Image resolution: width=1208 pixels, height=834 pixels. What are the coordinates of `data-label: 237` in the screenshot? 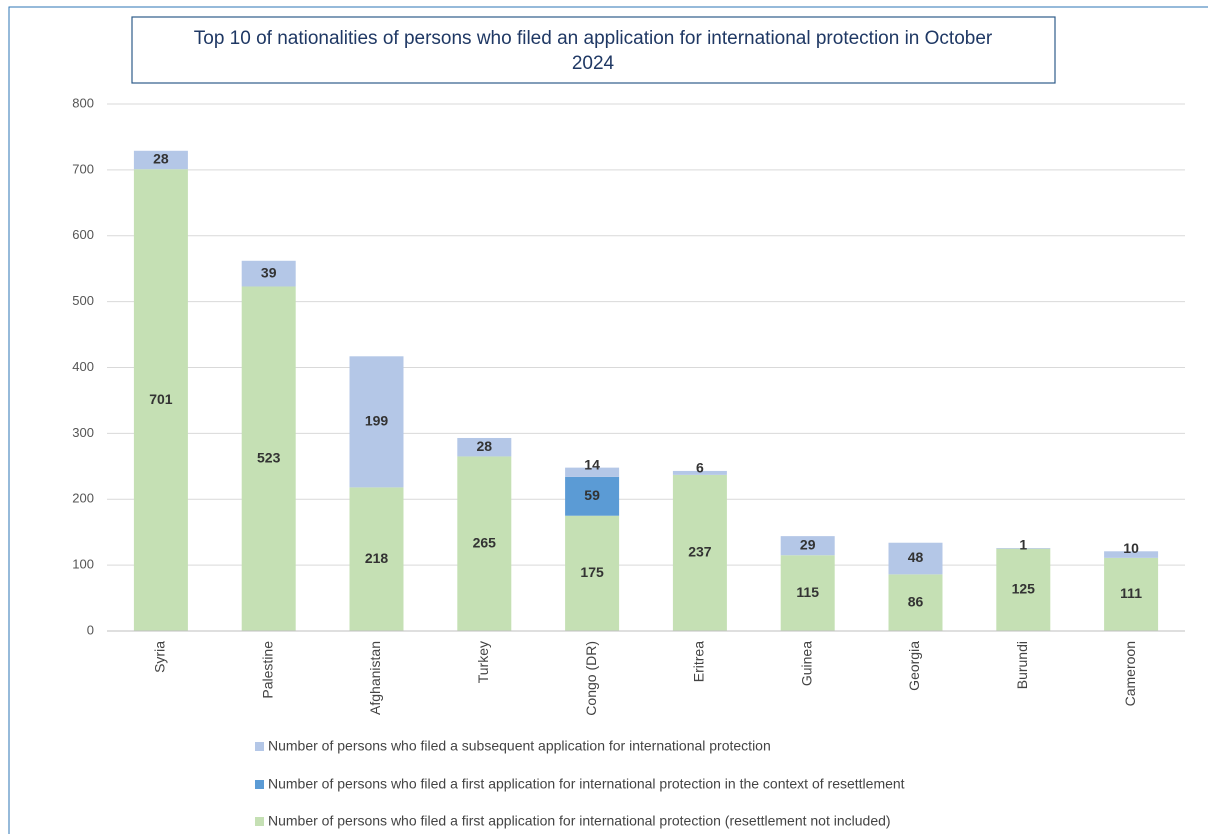 It's located at (700, 552).